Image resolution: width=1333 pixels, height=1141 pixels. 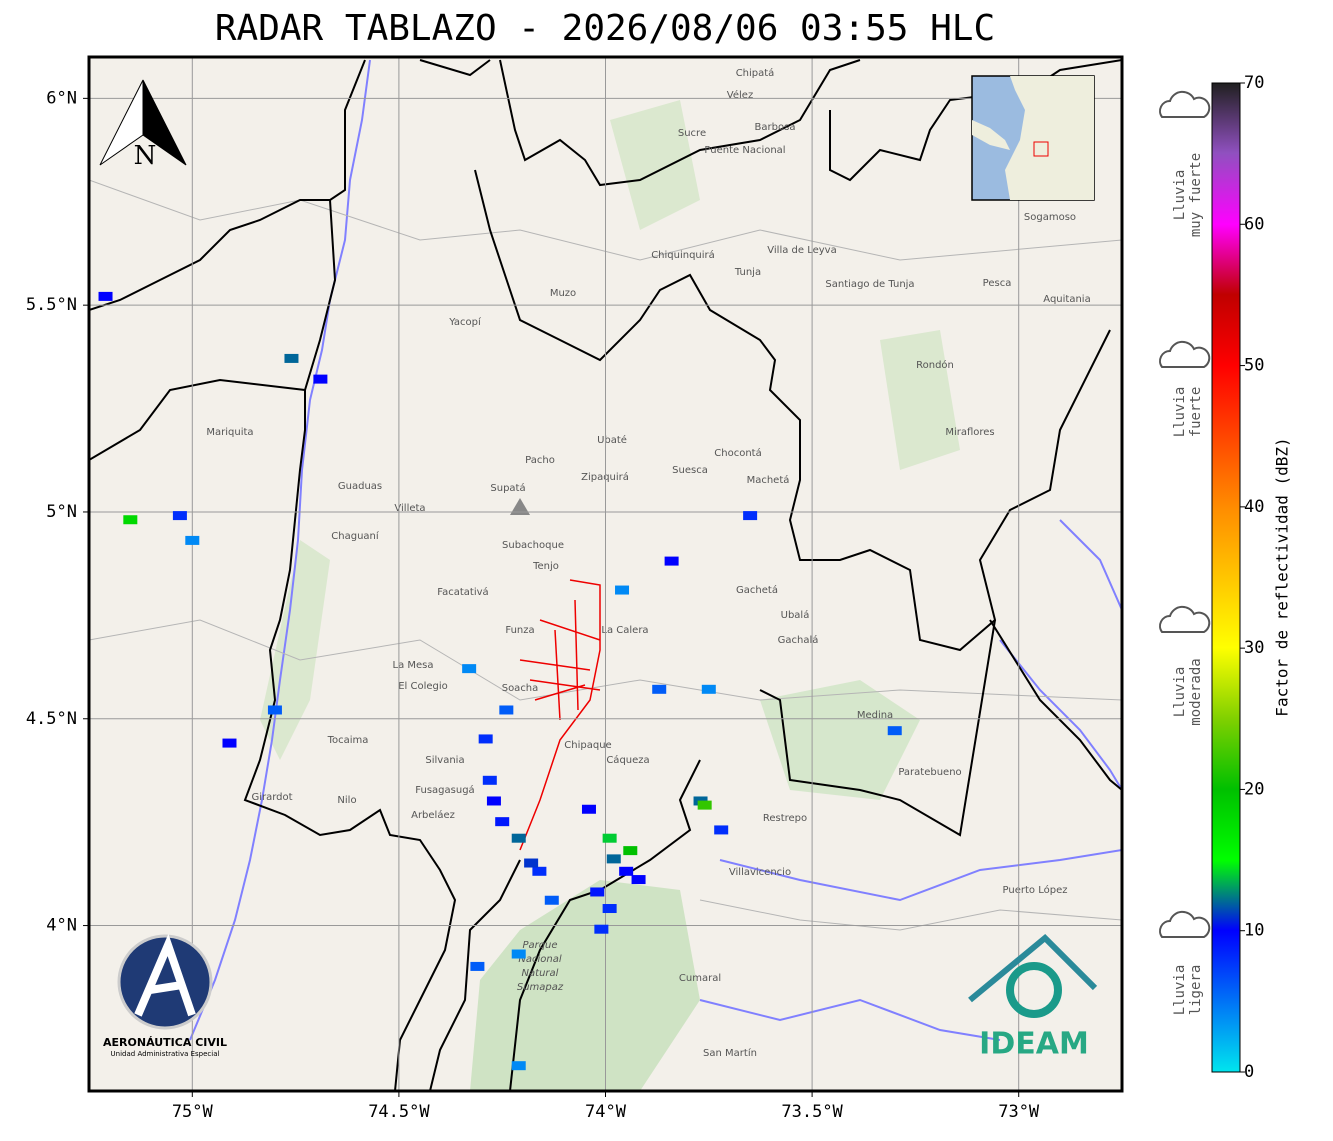 What do you see at coordinates (1254, 648) in the screenshot?
I see `colorbar-tick-label: 30` at bounding box center [1254, 648].